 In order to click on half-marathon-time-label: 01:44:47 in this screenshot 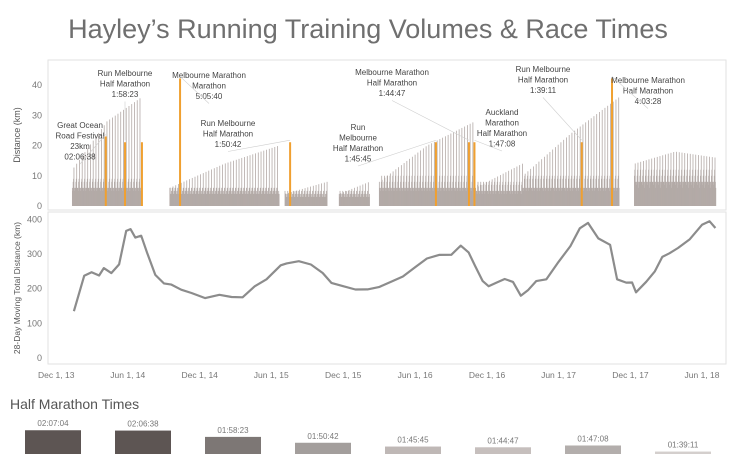, I will do `click(503, 440)`.